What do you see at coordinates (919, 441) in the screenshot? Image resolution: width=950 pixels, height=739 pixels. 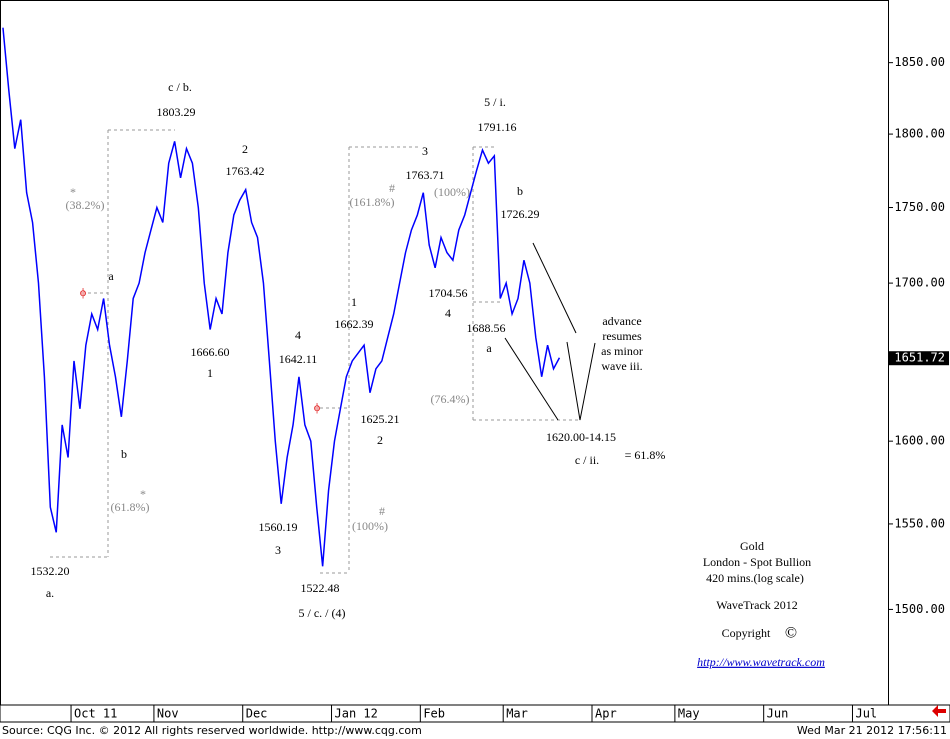 I see `y-tick-label: 1600.00` at bounding box center [919, 441].